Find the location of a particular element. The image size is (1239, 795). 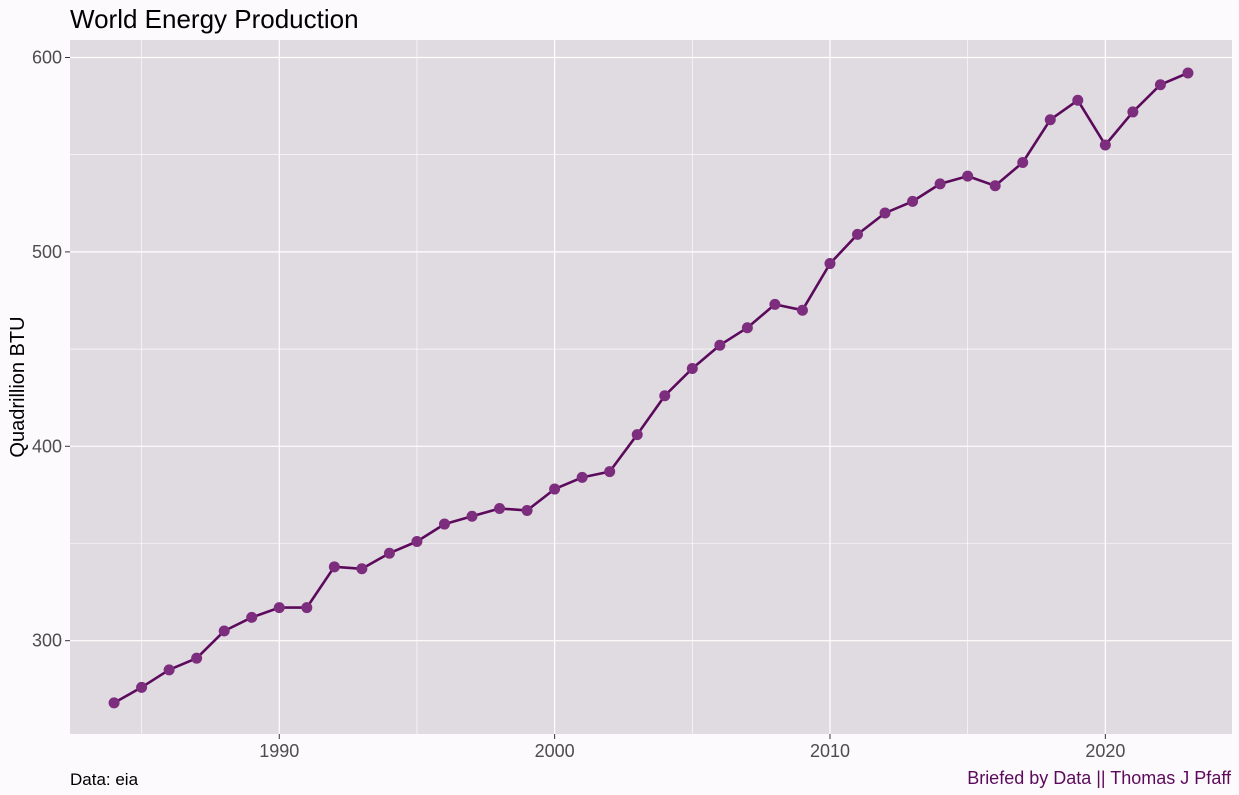

x-tick-label: 1990 is located at coordinates (279, 751).